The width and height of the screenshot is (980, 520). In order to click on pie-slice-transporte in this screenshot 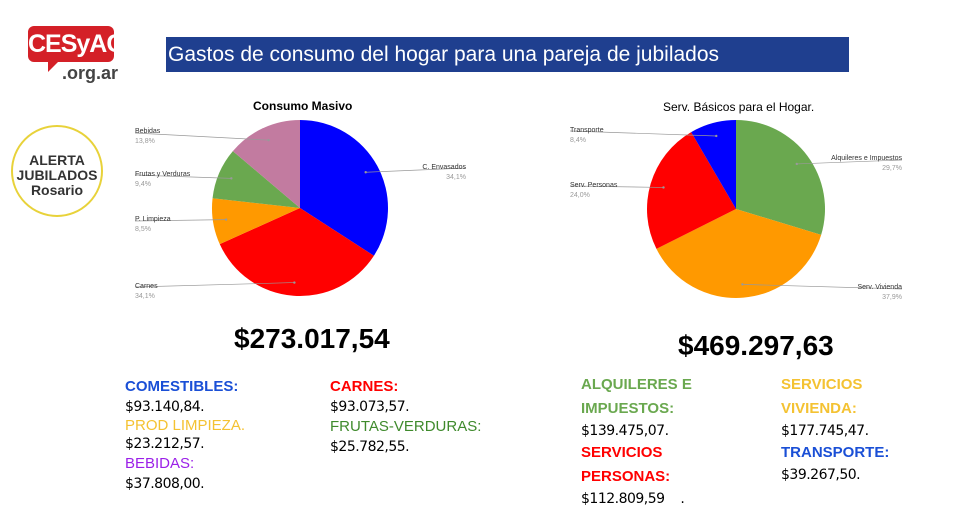, I will do `click(713, 164)`.